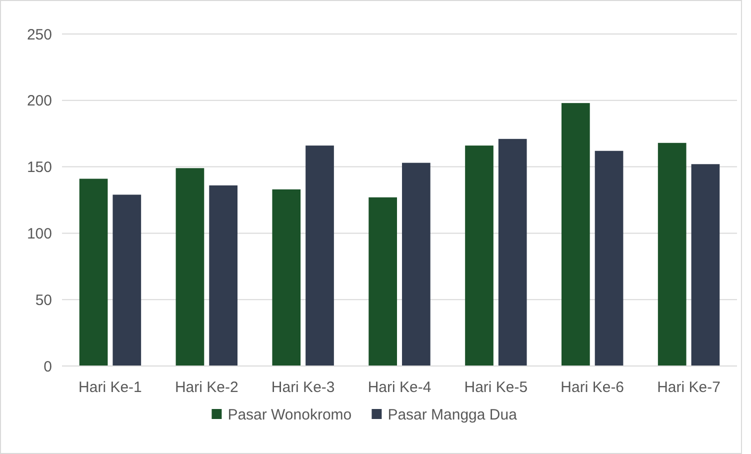  What do you see at coordinates (48, 367) in the screenshot?
I see `y-tick-label: 0` at bounding box center [48, 367].